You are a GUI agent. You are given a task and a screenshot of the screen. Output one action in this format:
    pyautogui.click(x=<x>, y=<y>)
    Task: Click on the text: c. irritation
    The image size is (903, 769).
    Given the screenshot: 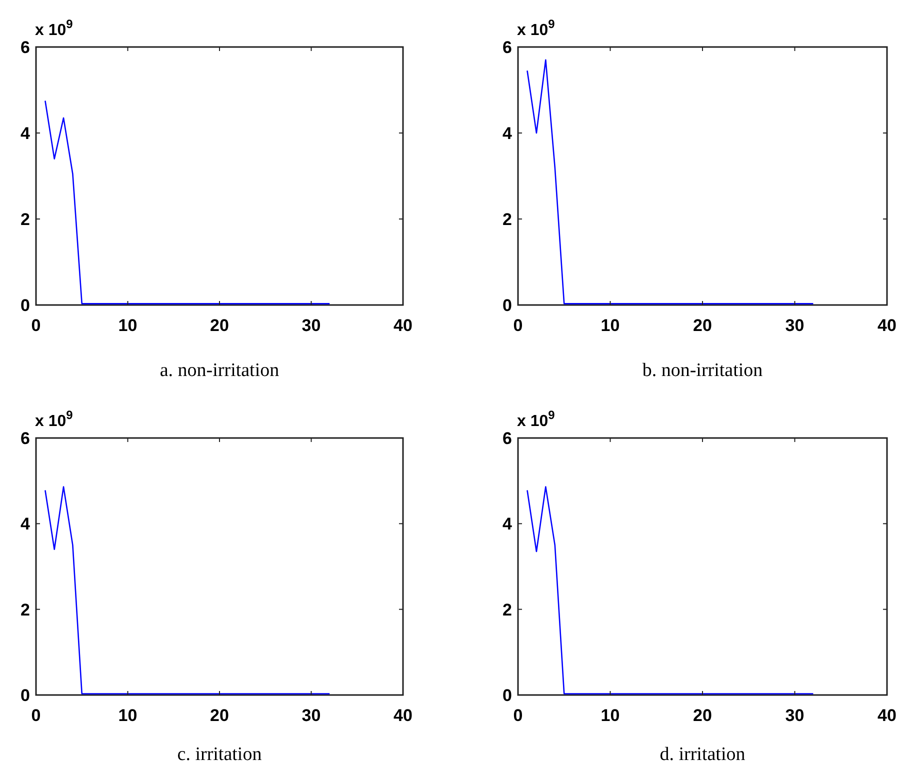 What is the action you would take?
    pyautogui.click(x=219, y=754)
    